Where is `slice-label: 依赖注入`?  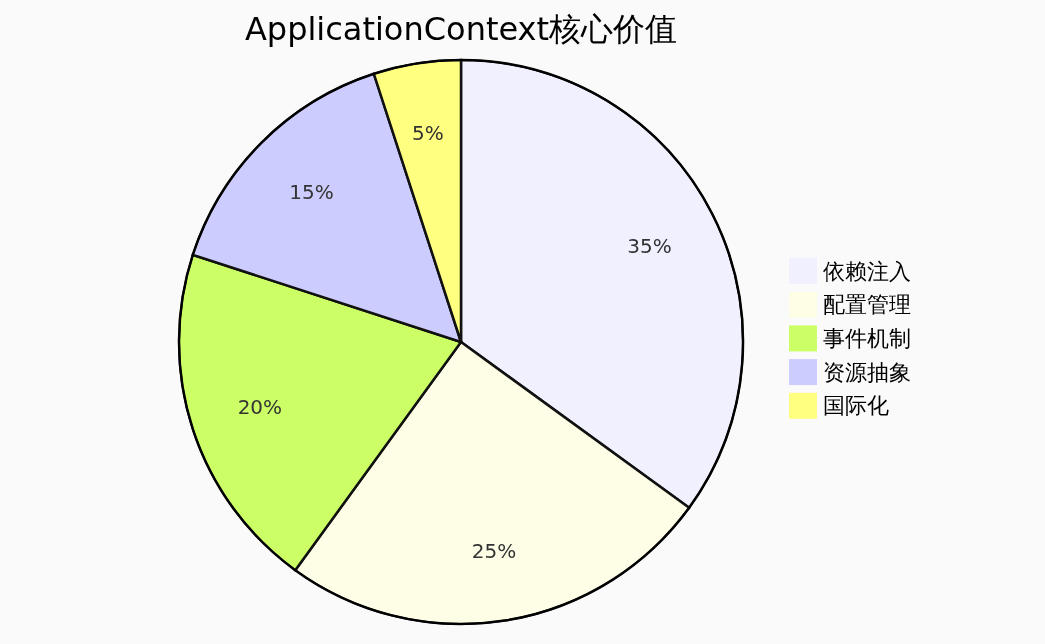
slice-label: 依赖注入 is located at coordinates (867, 271).